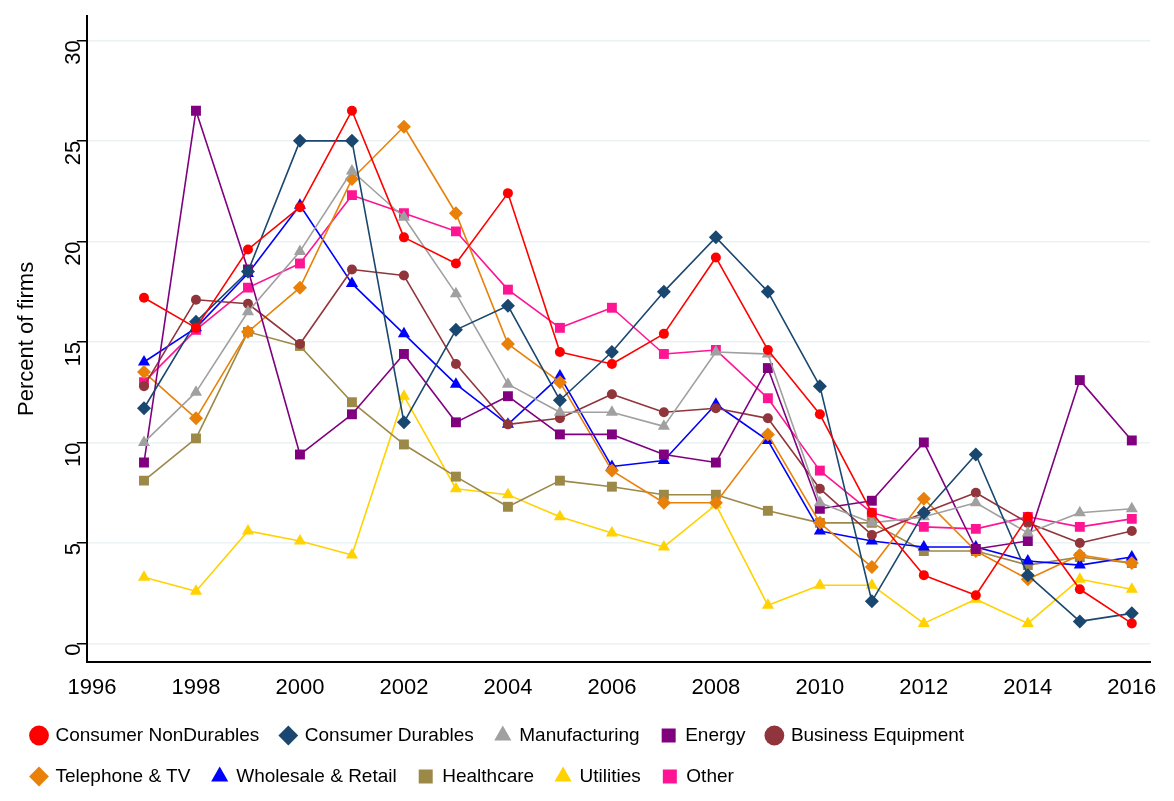 The height and width of the screenshot is (801, 1174). What do you see at coordinates (488, 775) in the screenshot?
I see `legend-label: Healthcare` at bounding box center [488, 775].